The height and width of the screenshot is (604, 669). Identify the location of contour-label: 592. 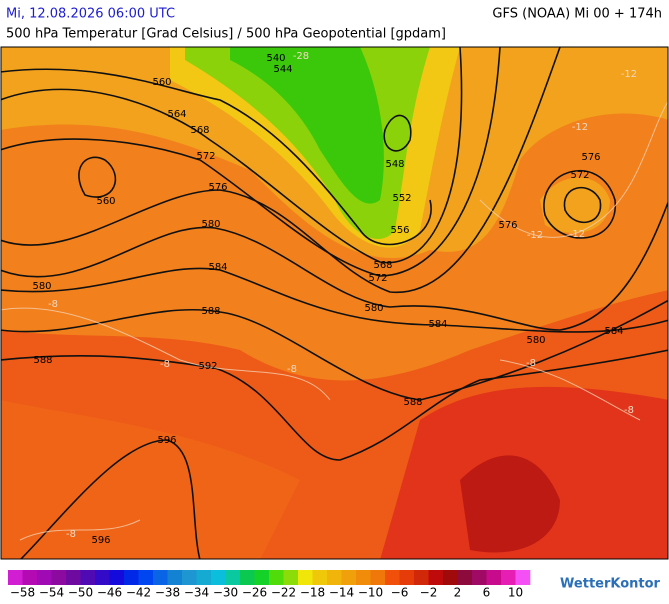
(207, 366).